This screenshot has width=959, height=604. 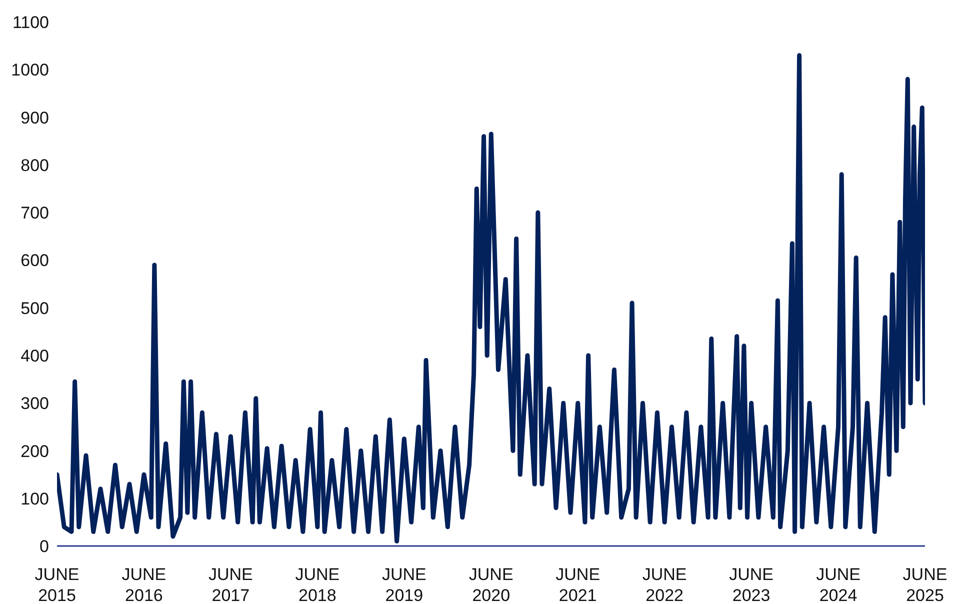 What do you see at coordinates (838, 584) in the screenshot?
I see `x-tick-label: JUNE 2024` at bounding box center [838, 584].